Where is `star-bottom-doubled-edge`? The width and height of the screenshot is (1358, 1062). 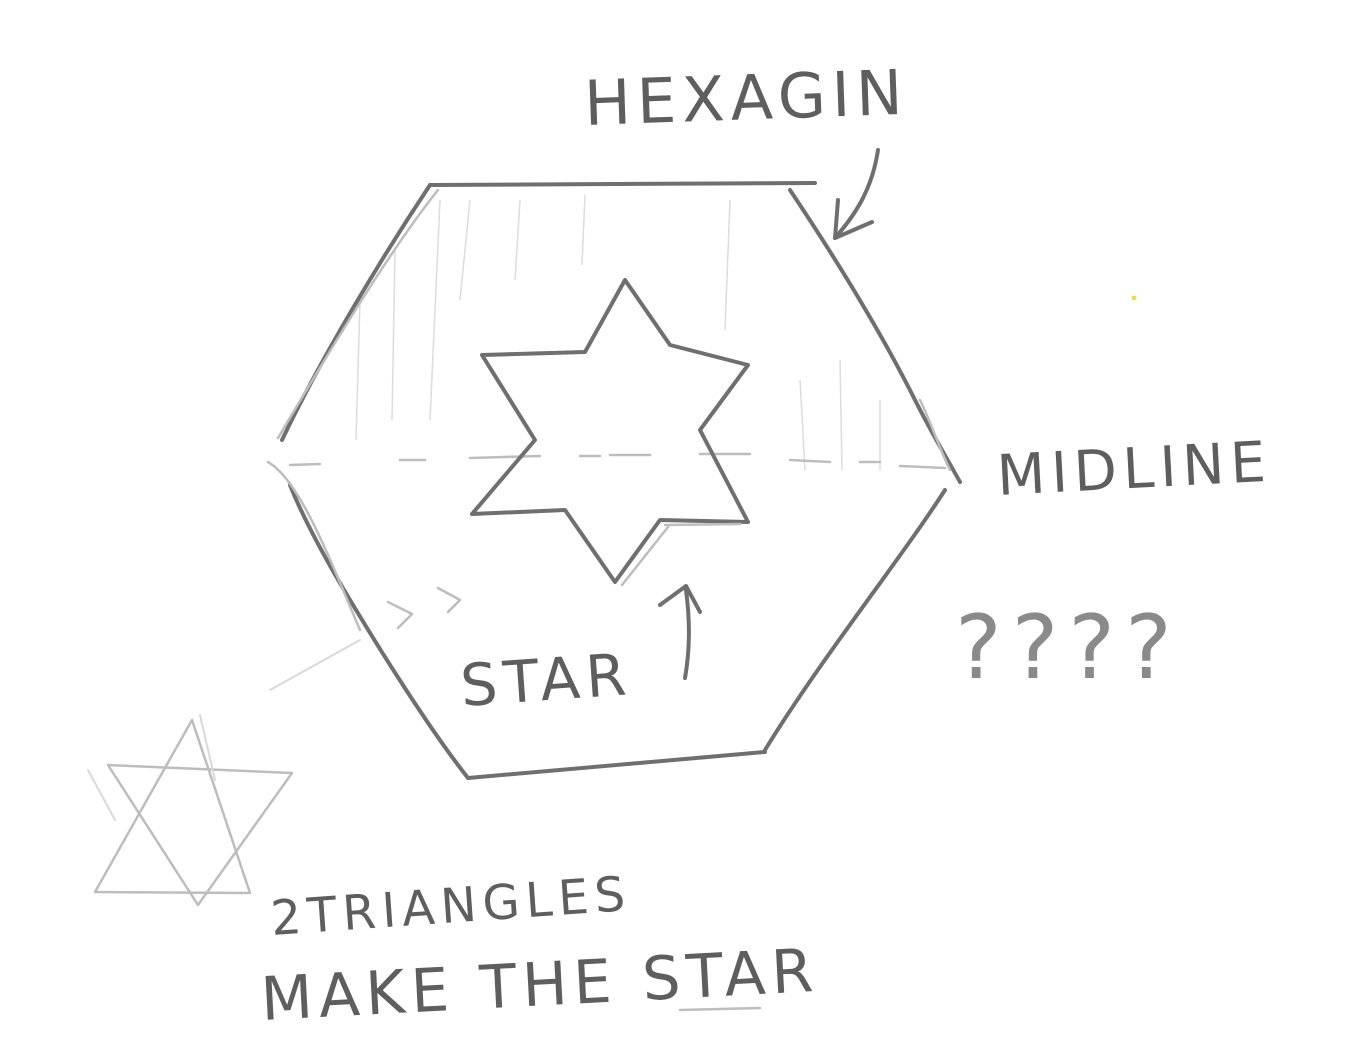
star-bottom-doubled-edge is located at coordinates (681, 554).